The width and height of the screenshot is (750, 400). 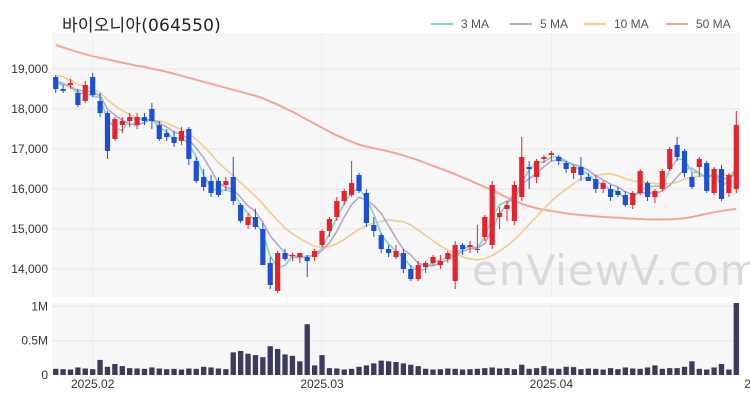 What do you see at coordinates (747, 384) in the screenshot?
I see `x-tick-label: 2025.05` at bounding box center [747, 384].